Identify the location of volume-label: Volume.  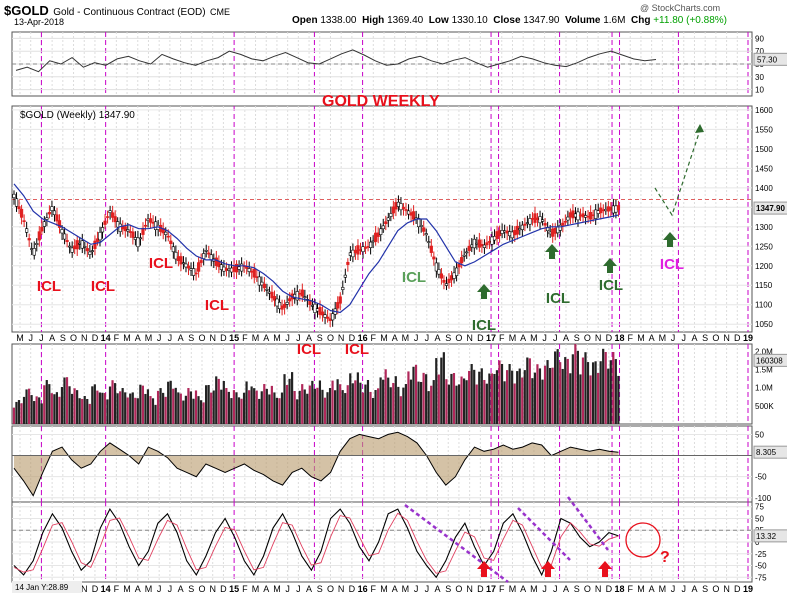
(583, 20).